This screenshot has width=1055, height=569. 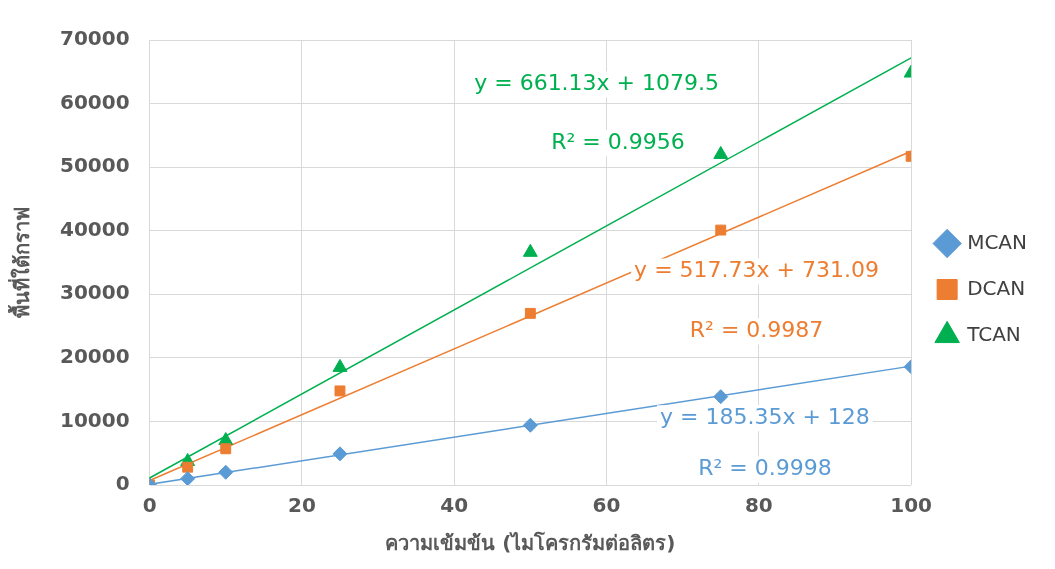 I want to click on annotation: R² = 0.9956, so click(x=618, y=141).